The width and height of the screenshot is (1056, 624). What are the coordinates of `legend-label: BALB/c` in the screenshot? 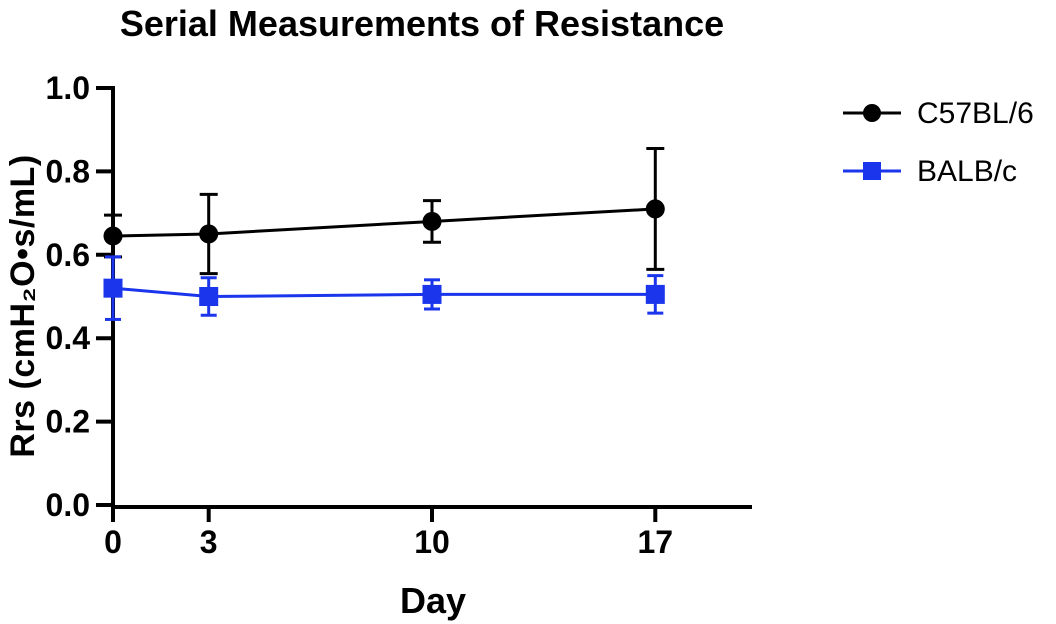 It's located at (967, 171).